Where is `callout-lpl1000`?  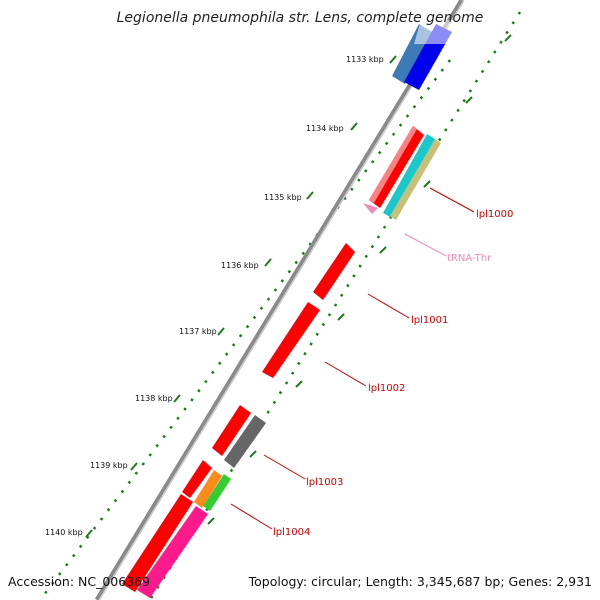 callout-lpl1000 is located at coordinates (452, 200).